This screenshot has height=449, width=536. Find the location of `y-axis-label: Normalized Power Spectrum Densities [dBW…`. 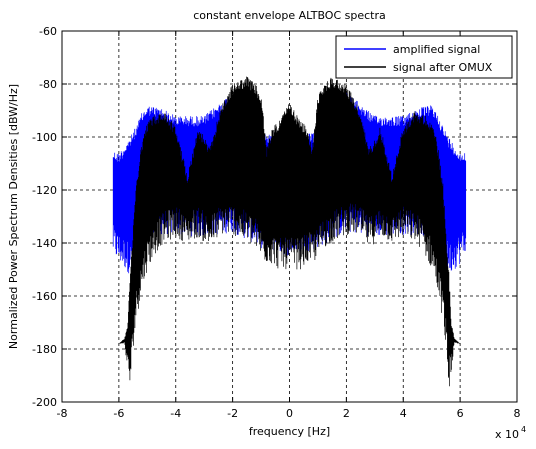

y-axis-label: Normalized Power Spectrum Densities [dBW… is located at coordinates (13, 216).